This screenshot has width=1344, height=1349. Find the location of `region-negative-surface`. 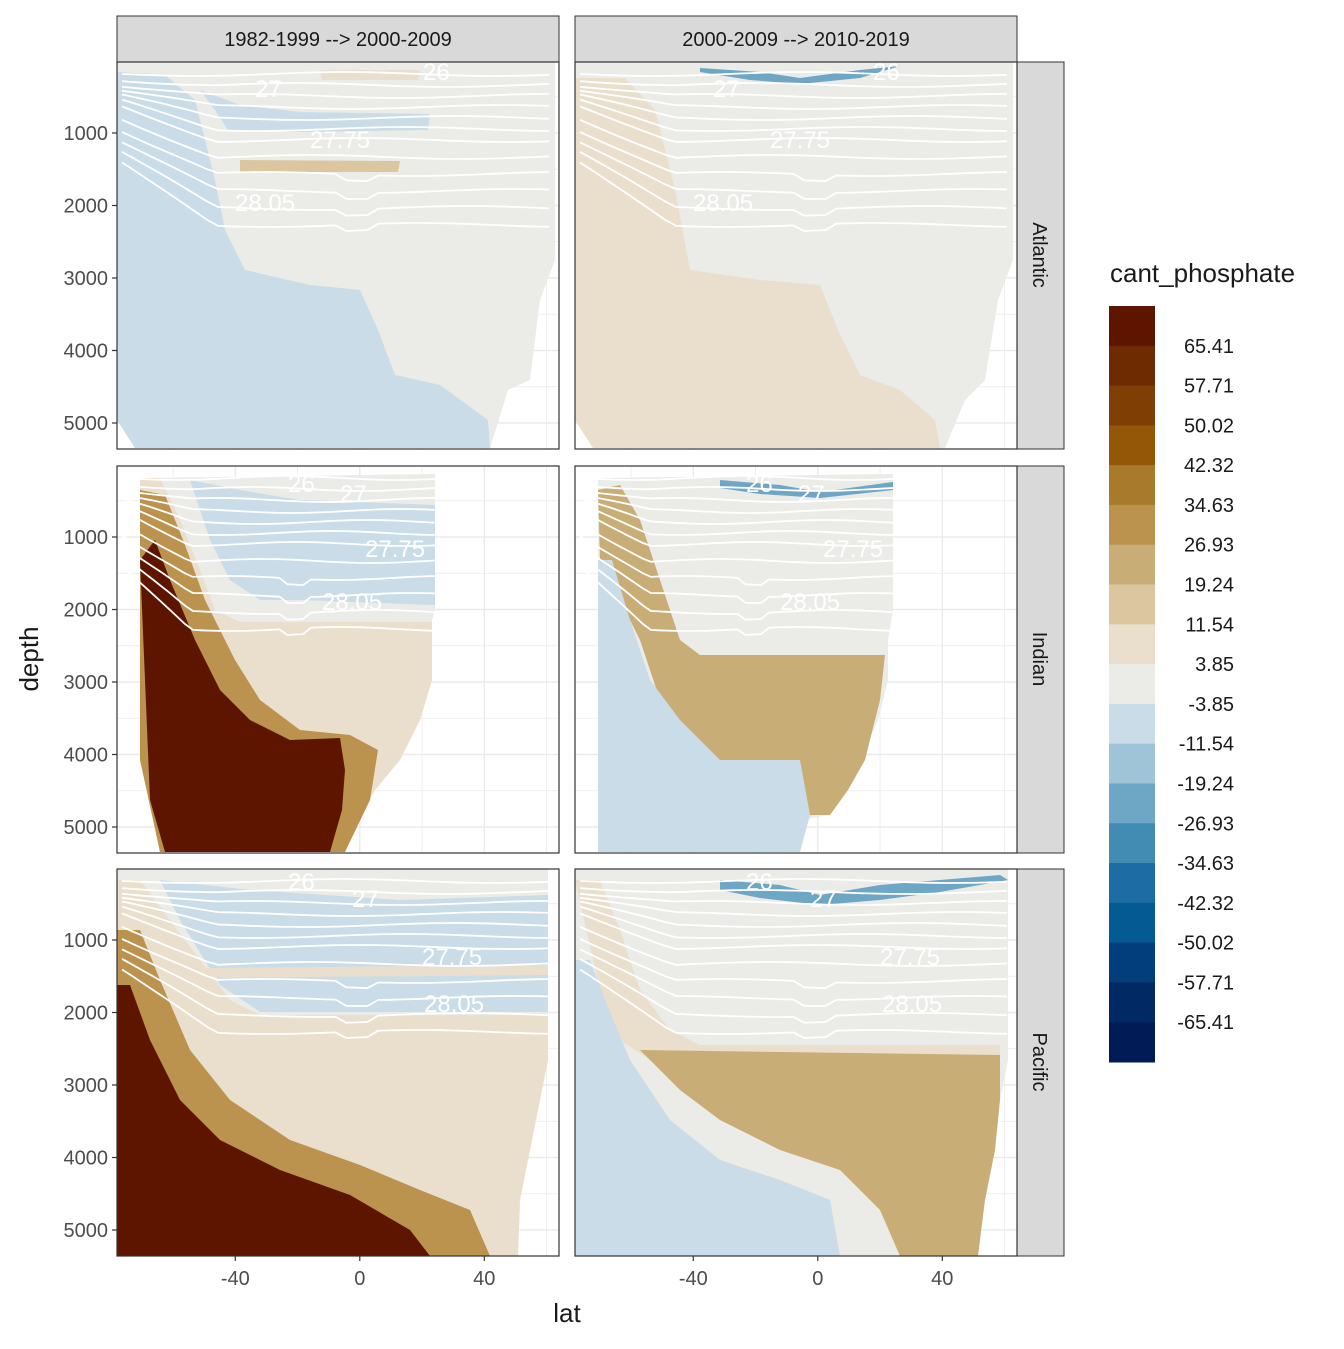

region-negative-surface is located at coordinates (800, 75).